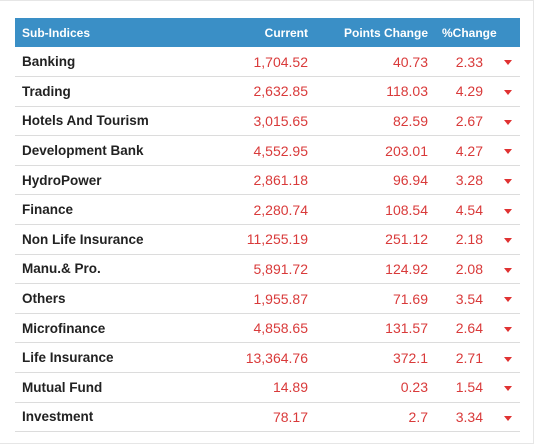  What do you see at coordinates (276, 357) in the screenshot?
I see `current-value: 13,364.76` at bounding box center [276, 357].